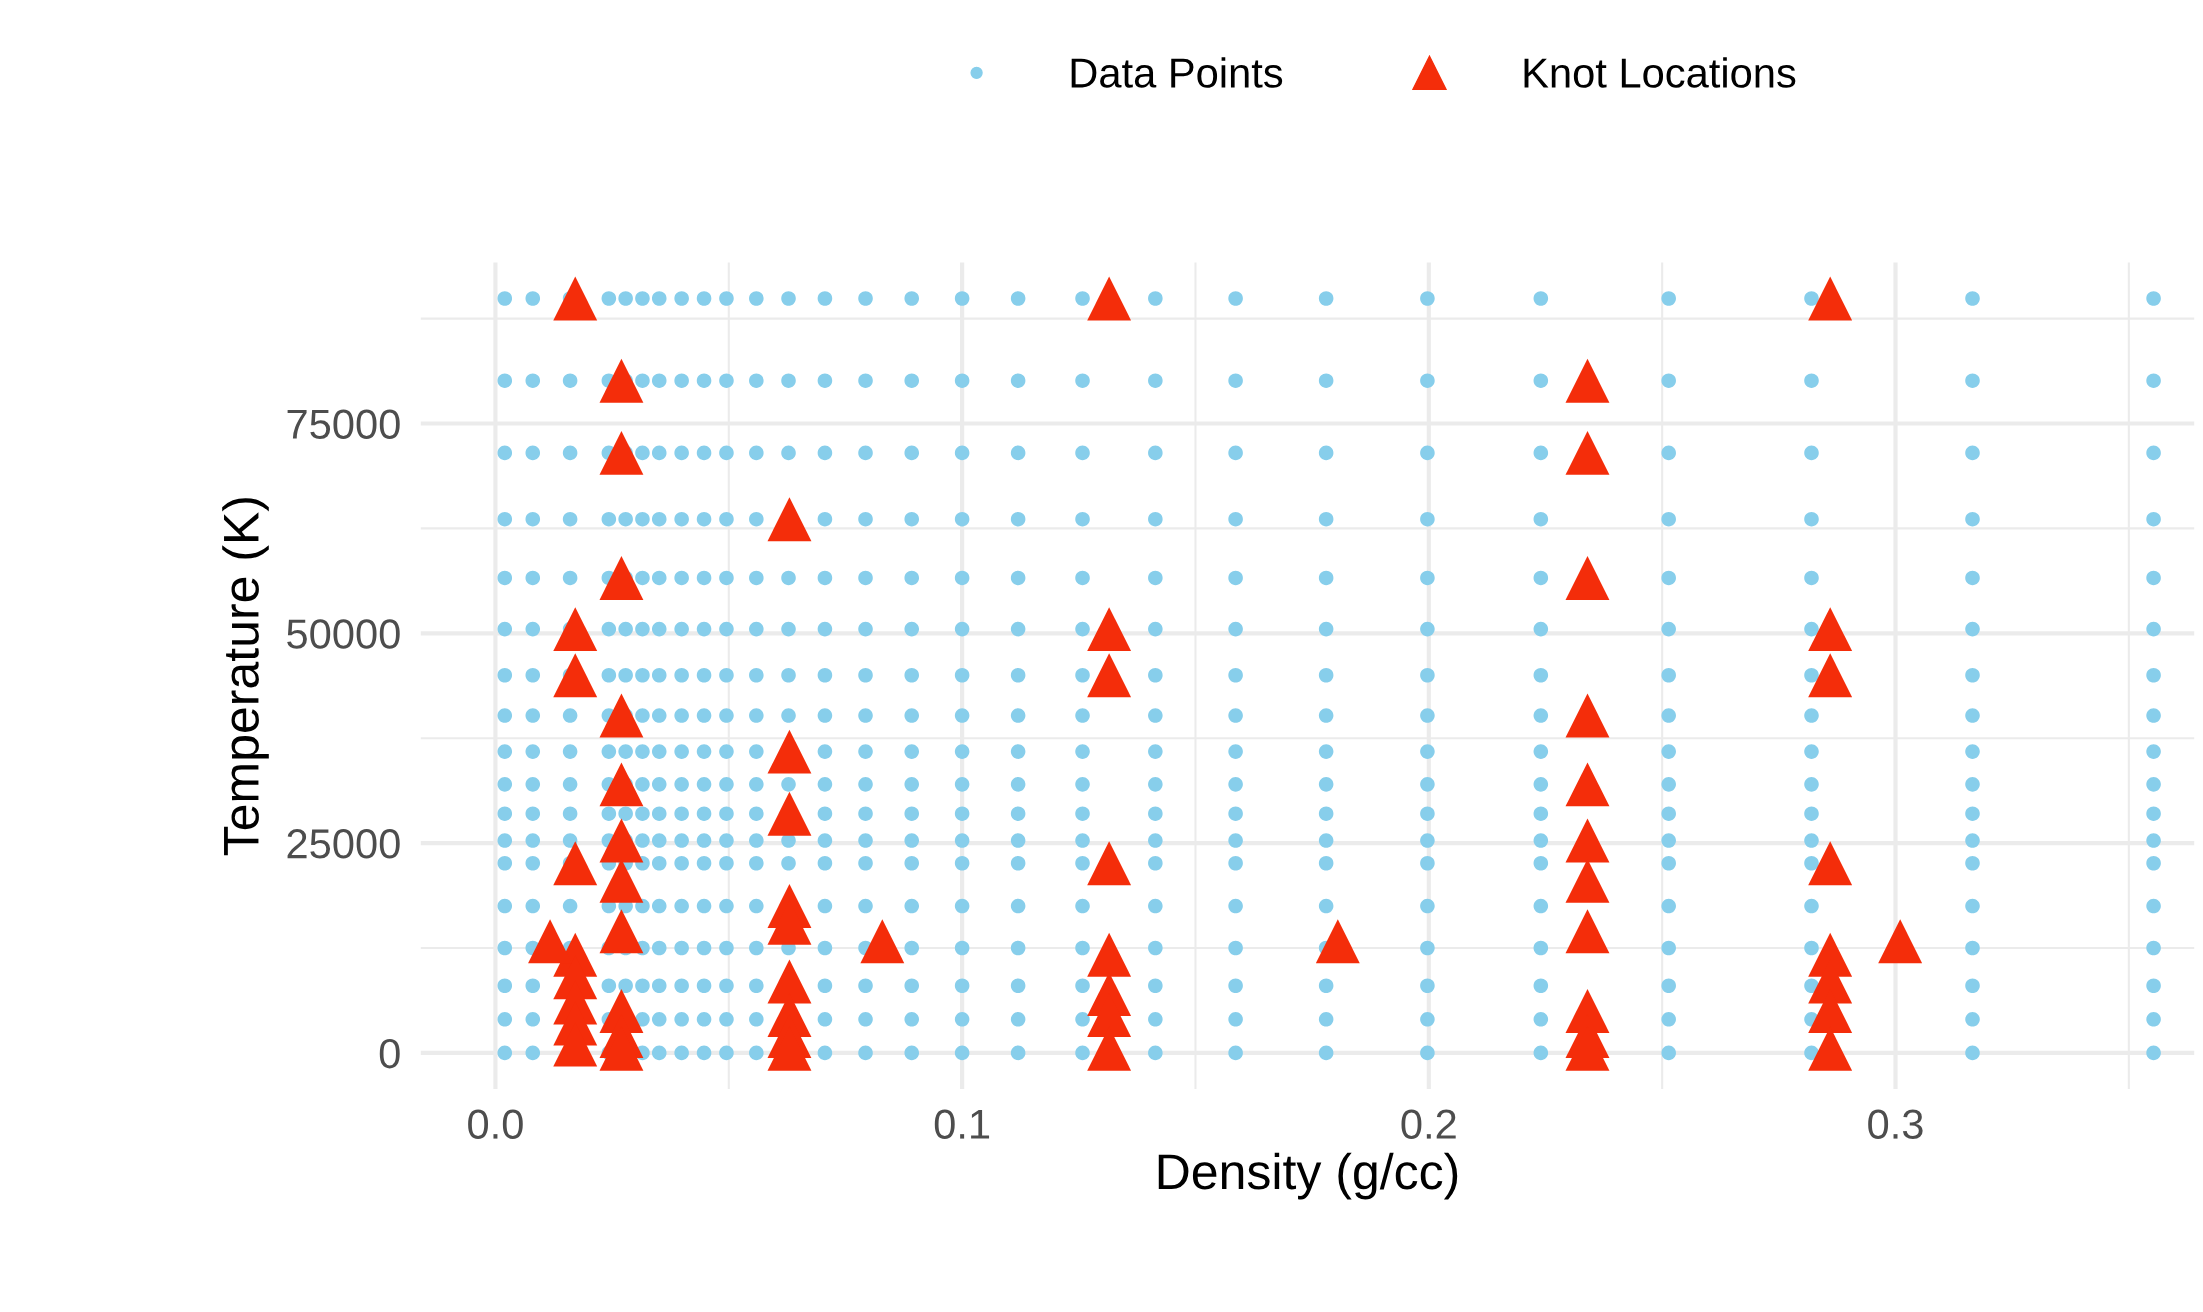 This screenshot has width=2203, height=1312. Describe the element at coordinates (343, 424) in the screenshot. I see `y-tick-label: 75000` at that location.